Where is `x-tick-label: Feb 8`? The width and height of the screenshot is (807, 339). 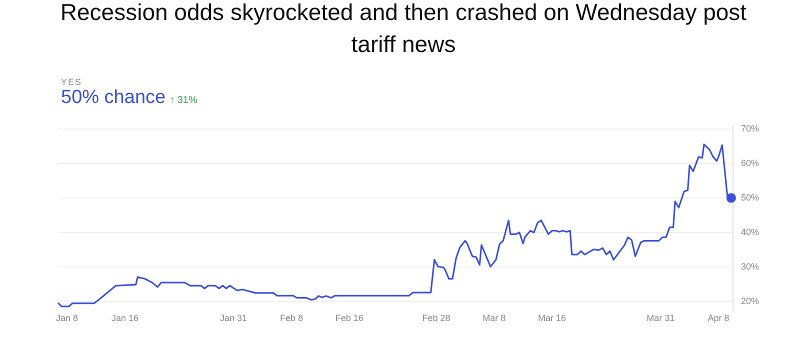 x-tick-label: Feb 8 is located at coordinates (291, 318).